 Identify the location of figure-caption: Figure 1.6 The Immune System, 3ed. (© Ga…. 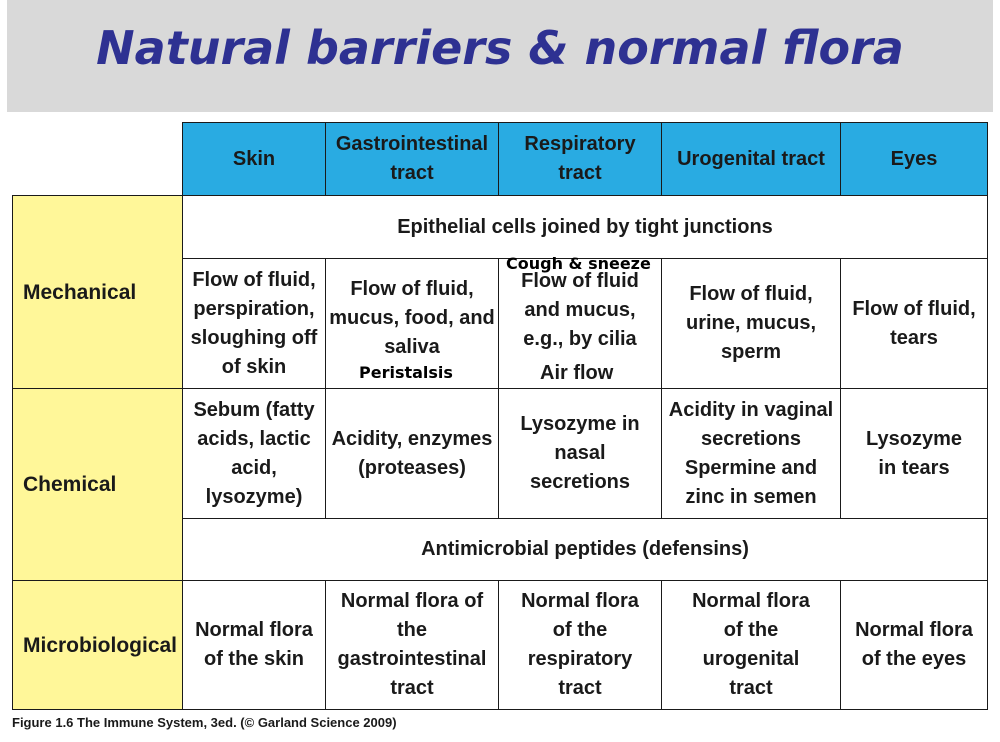
(204, 722).